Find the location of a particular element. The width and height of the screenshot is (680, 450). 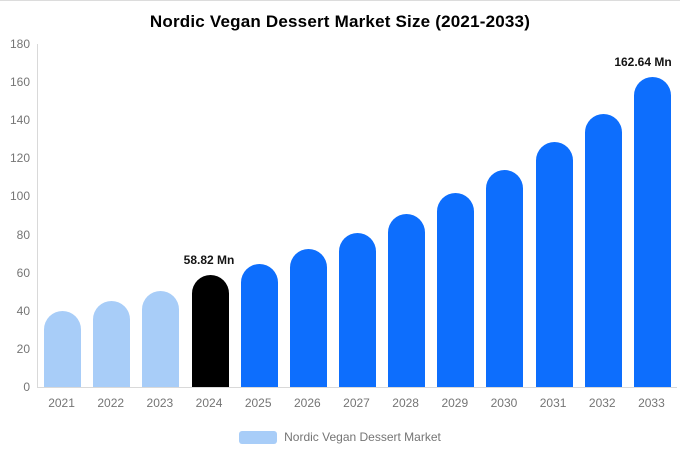

x-tick-label: 2032 is located at coordinates (602, 403).